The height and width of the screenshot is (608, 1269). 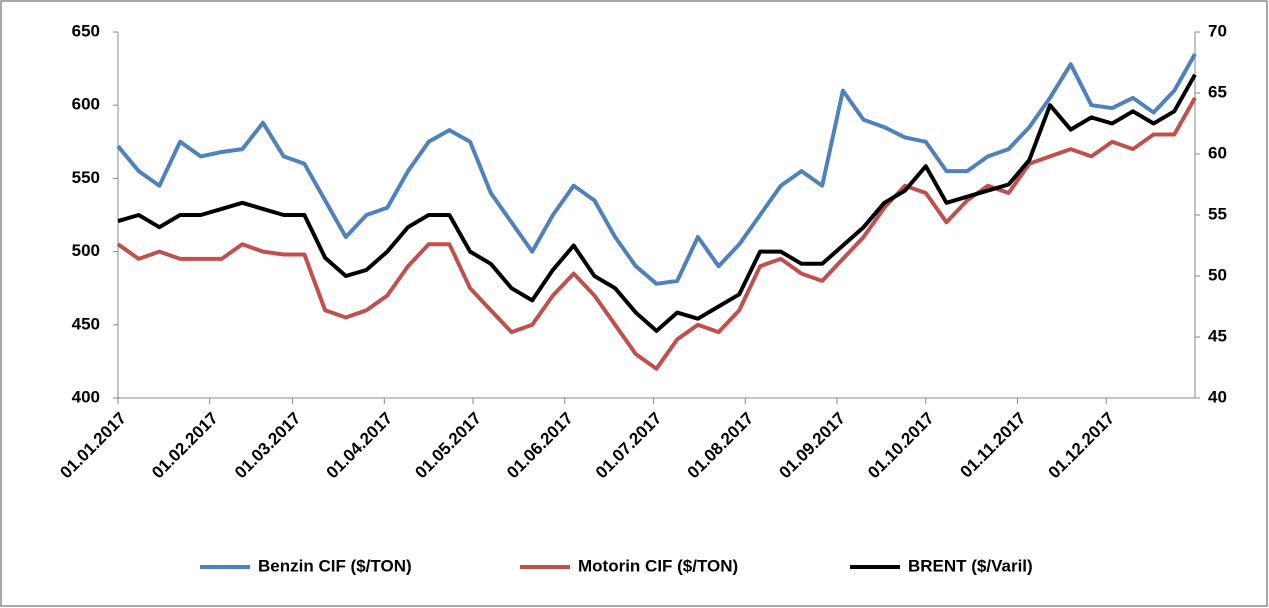 I want to click on y-tick-label: 400, so click(x=86, y=396).